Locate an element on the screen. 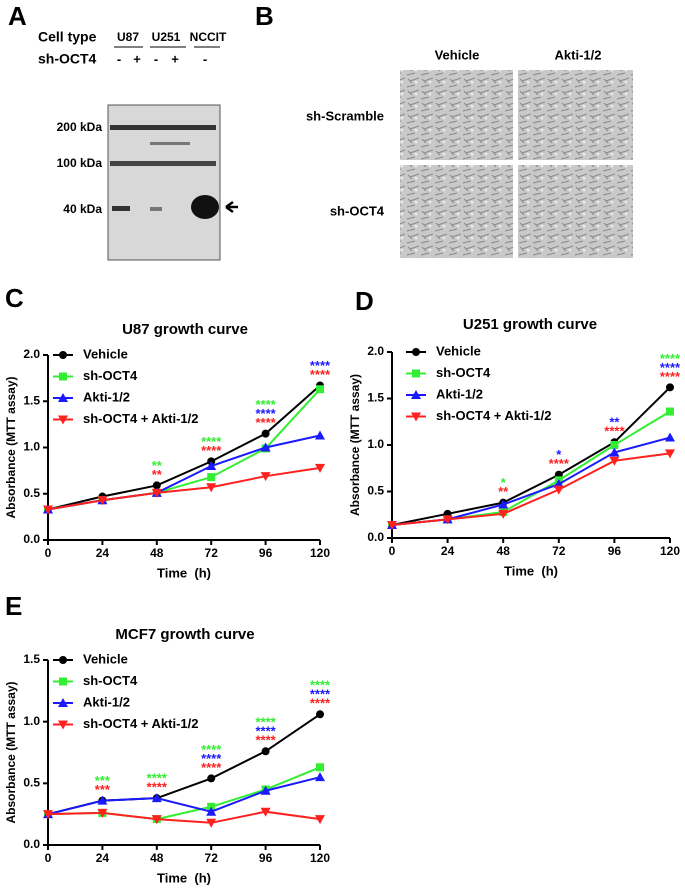  row-label: sh-OCT4 is located at coordinates (67, 59).